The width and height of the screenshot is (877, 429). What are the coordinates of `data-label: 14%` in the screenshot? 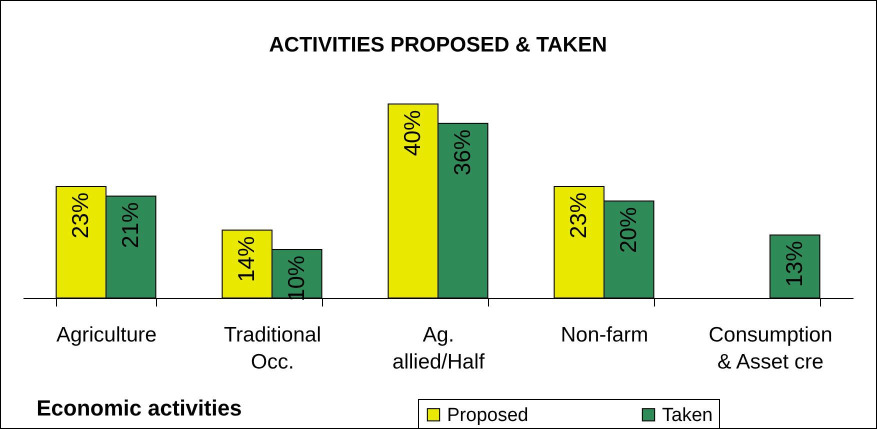 It's located at (246, 259).